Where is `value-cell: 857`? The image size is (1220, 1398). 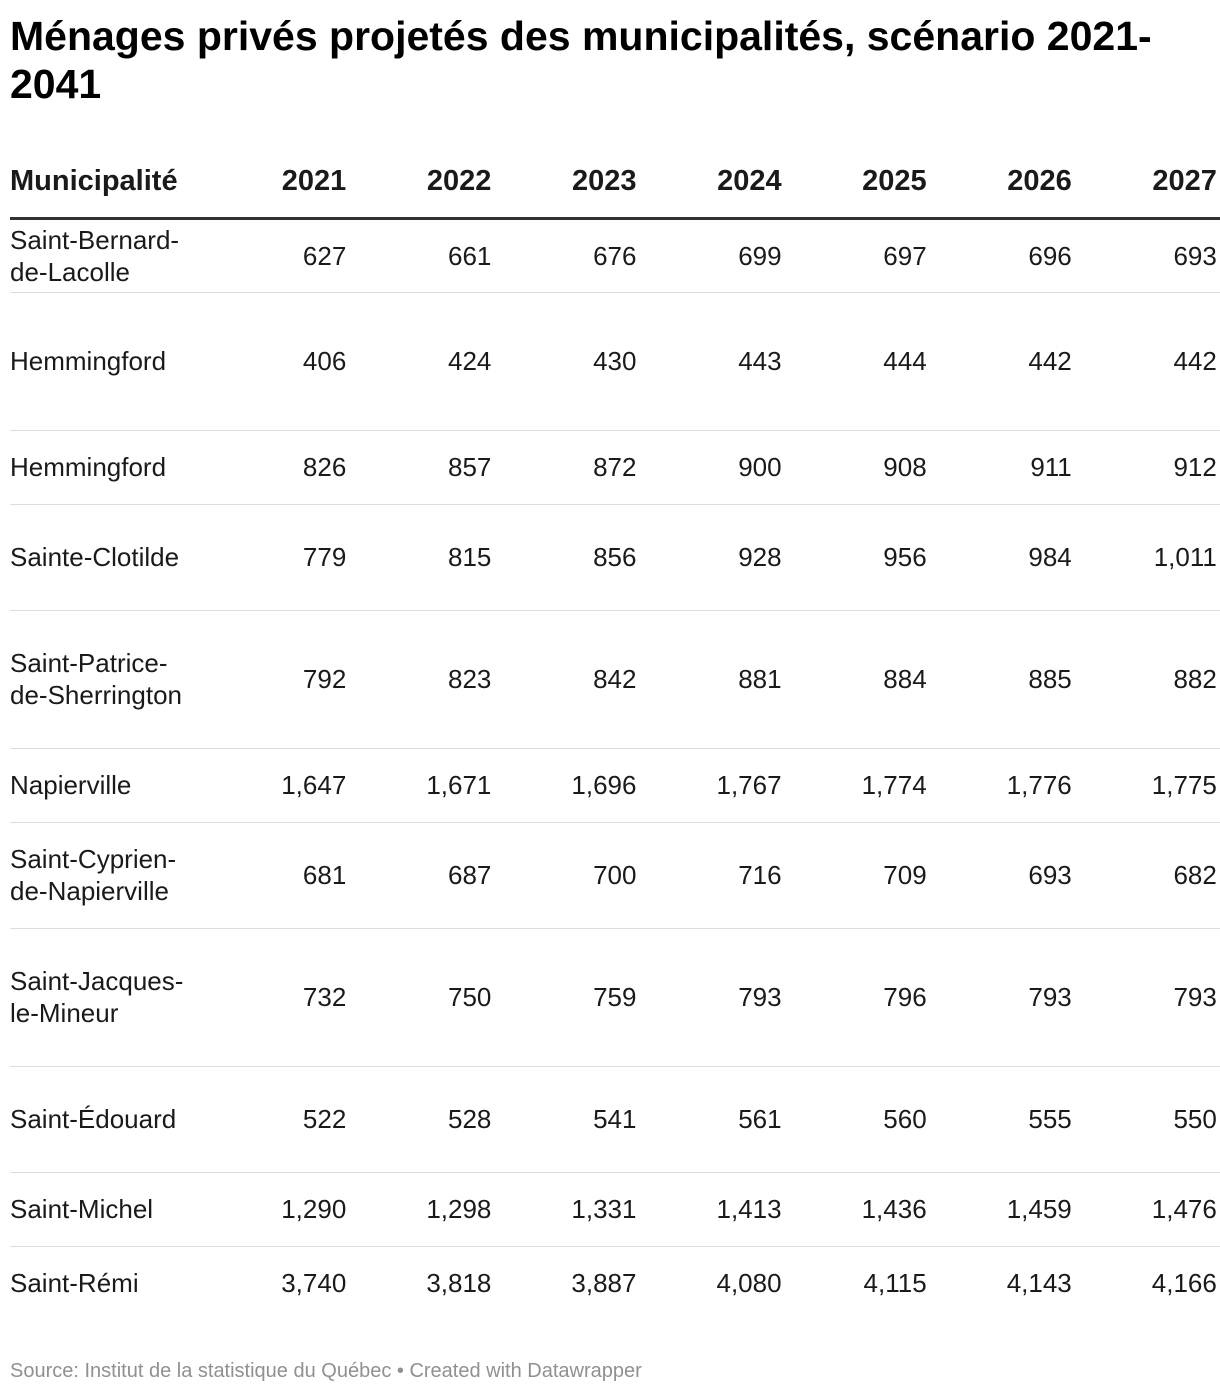
value-cell: 857 is located at coordinates (427, 467).